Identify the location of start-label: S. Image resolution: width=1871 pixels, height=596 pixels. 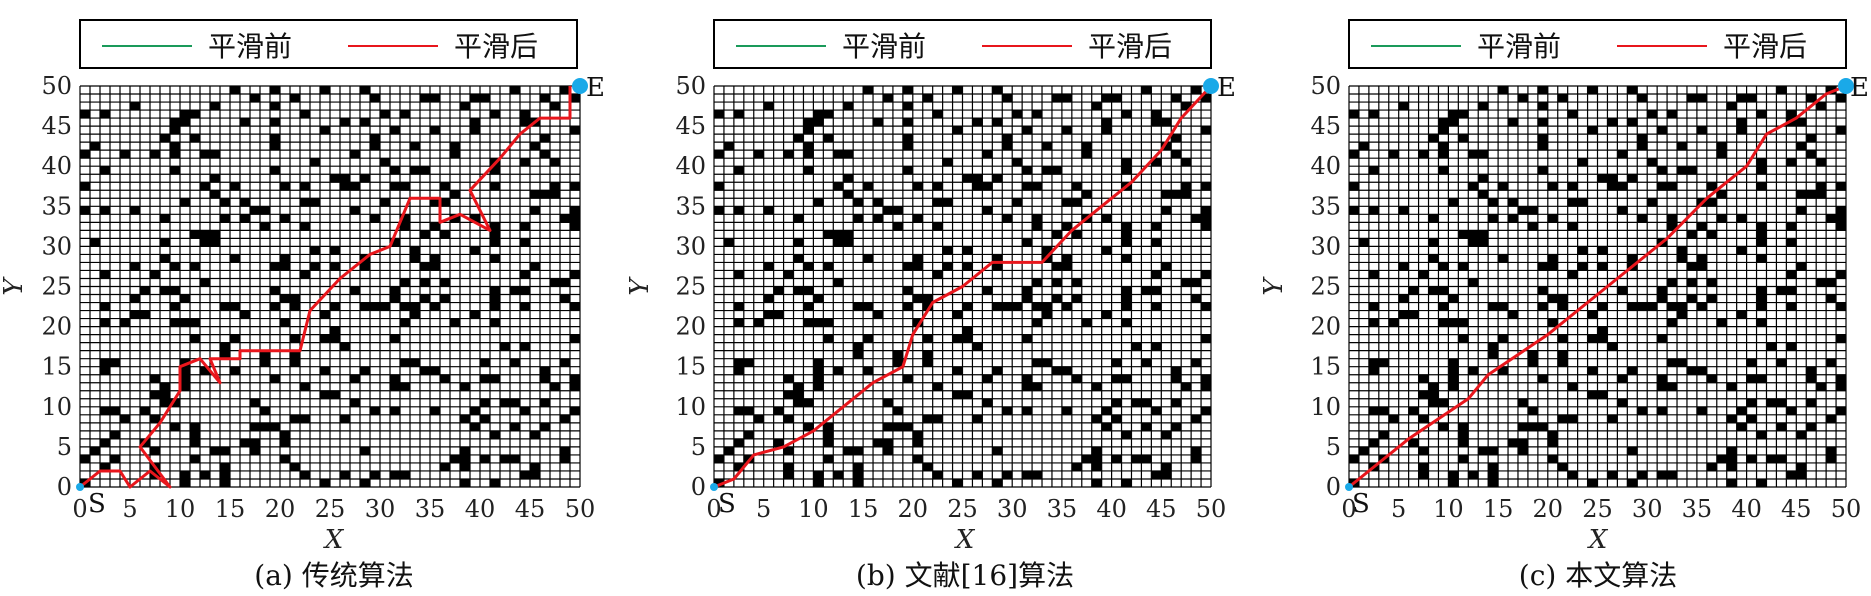
(1361, 504).